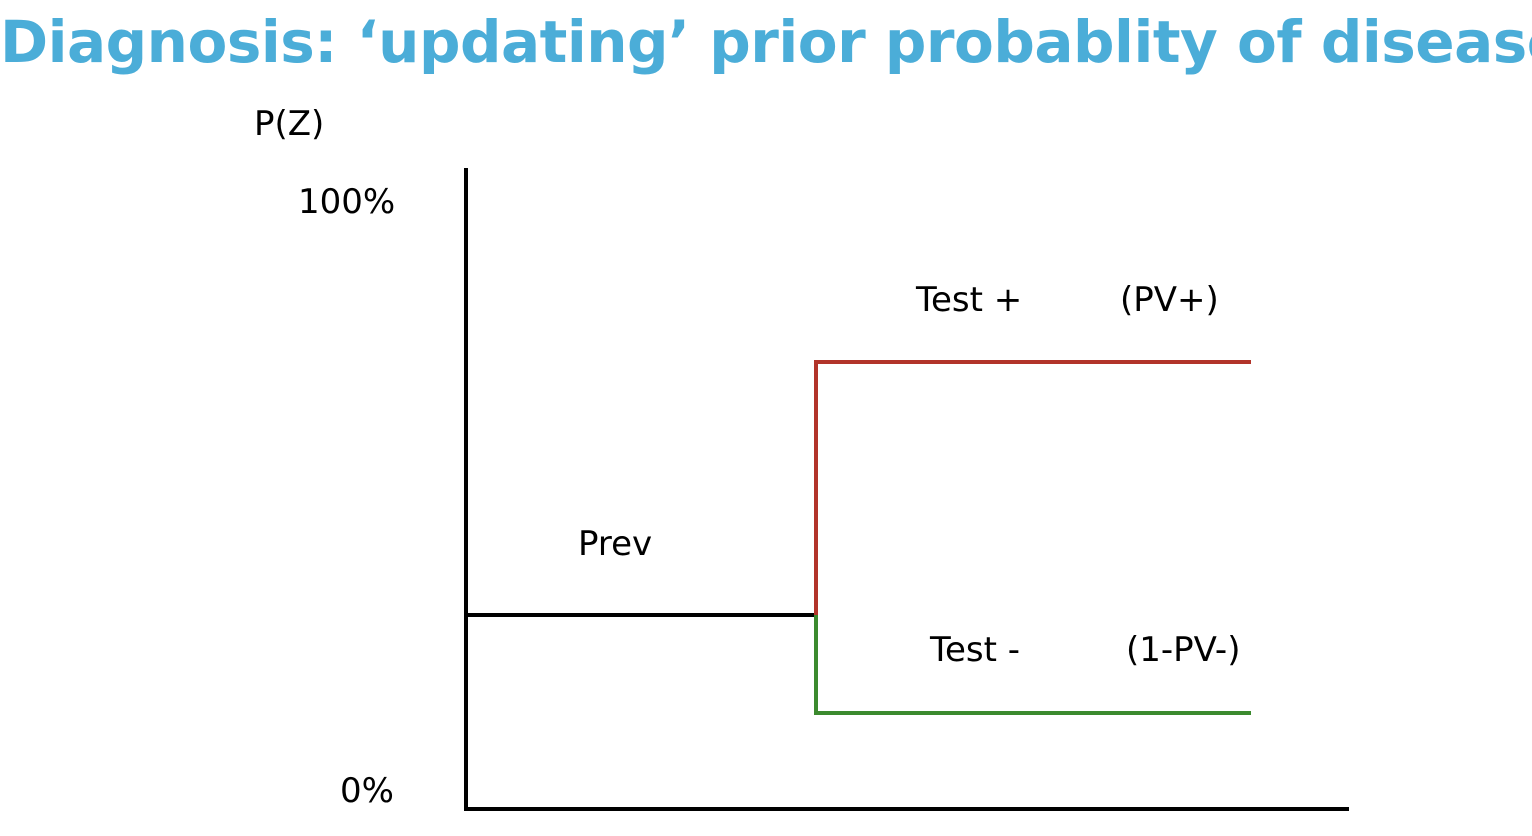 The width and height of the screenshot is (1532, 836). Describe the element at coordinates (615, 544) in the screenshot. I see `prior-label: Prev` at that location.